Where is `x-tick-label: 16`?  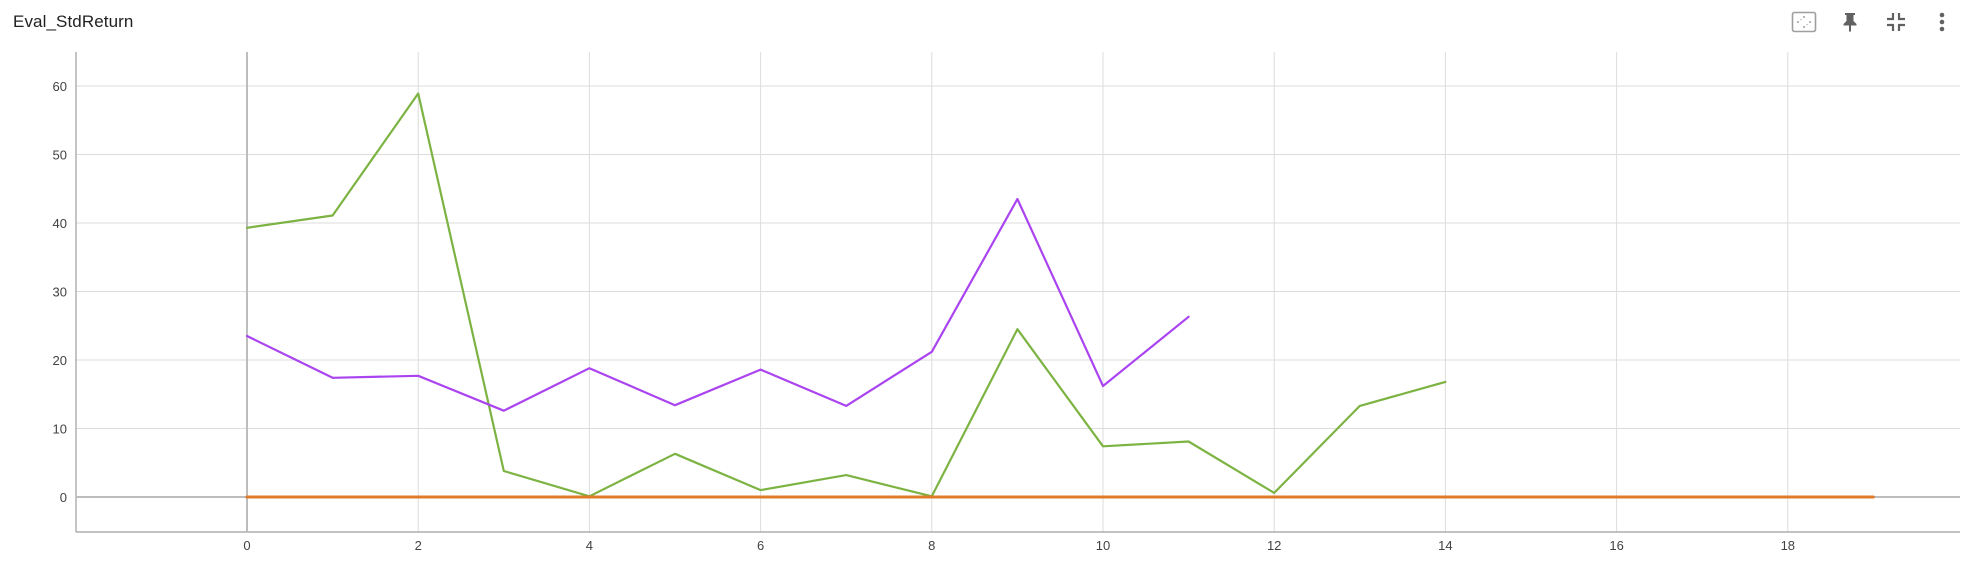
x-tick-label: 16 is located at coordinates (1616, 545).